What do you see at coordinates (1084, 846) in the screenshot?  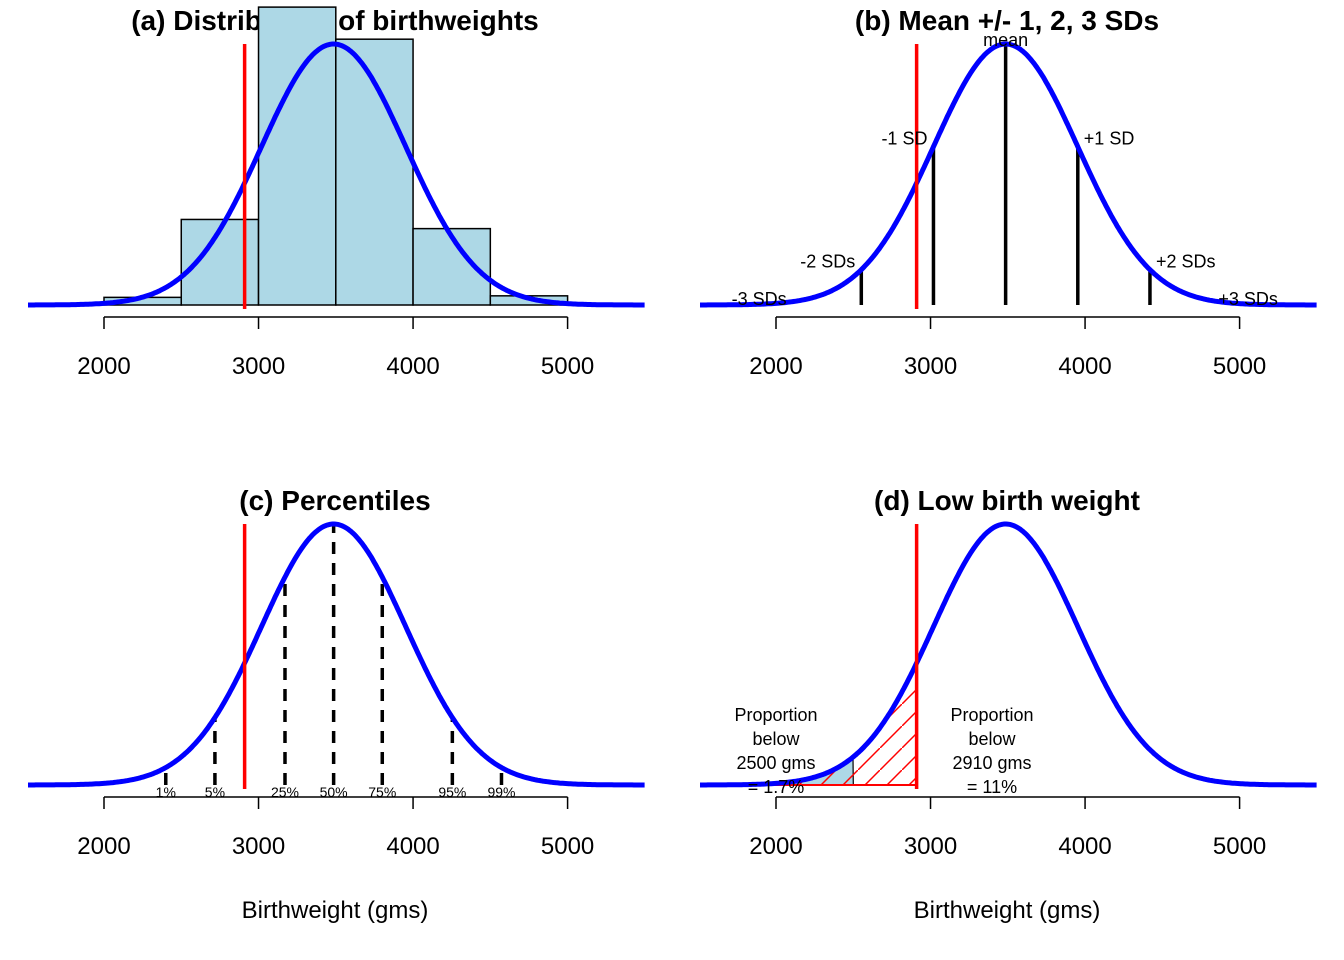 I see `panel-d-tick-label: 4000` at bounding box center [1084, 846].